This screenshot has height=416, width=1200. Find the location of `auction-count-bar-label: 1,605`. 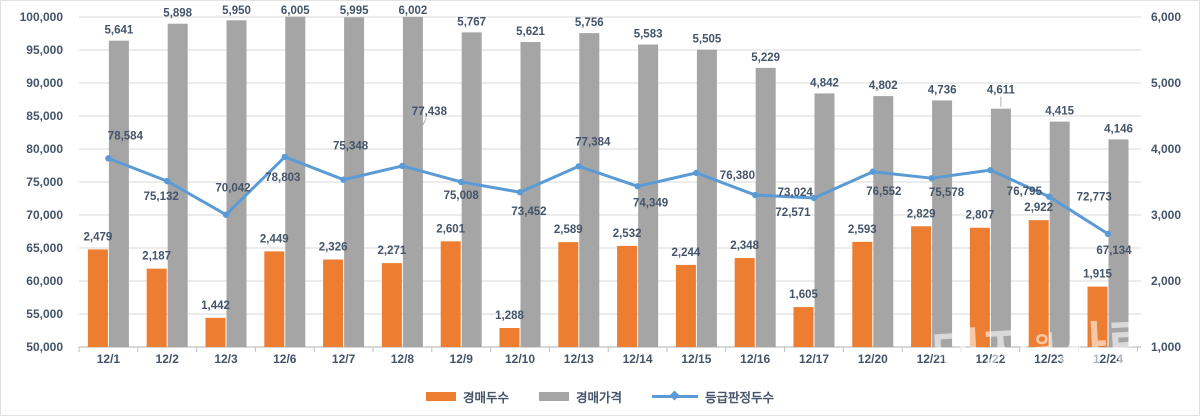

auction-count-bar-label: 1,605 is located at coordinates (803, 295).